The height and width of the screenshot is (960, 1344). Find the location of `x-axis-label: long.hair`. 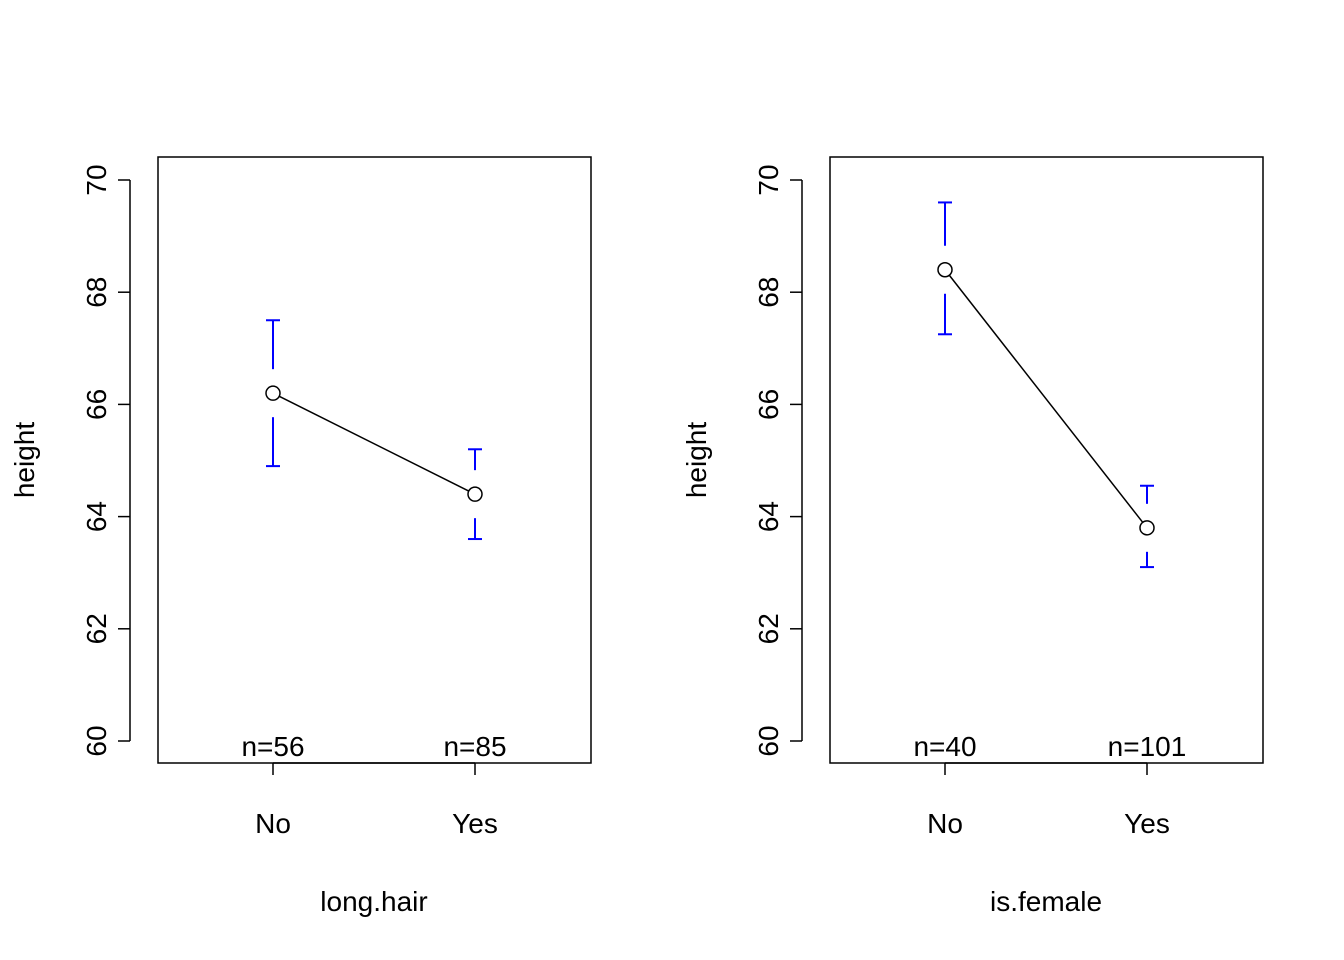

x-axis-label: long.hair is located at coordinates (373, 901).